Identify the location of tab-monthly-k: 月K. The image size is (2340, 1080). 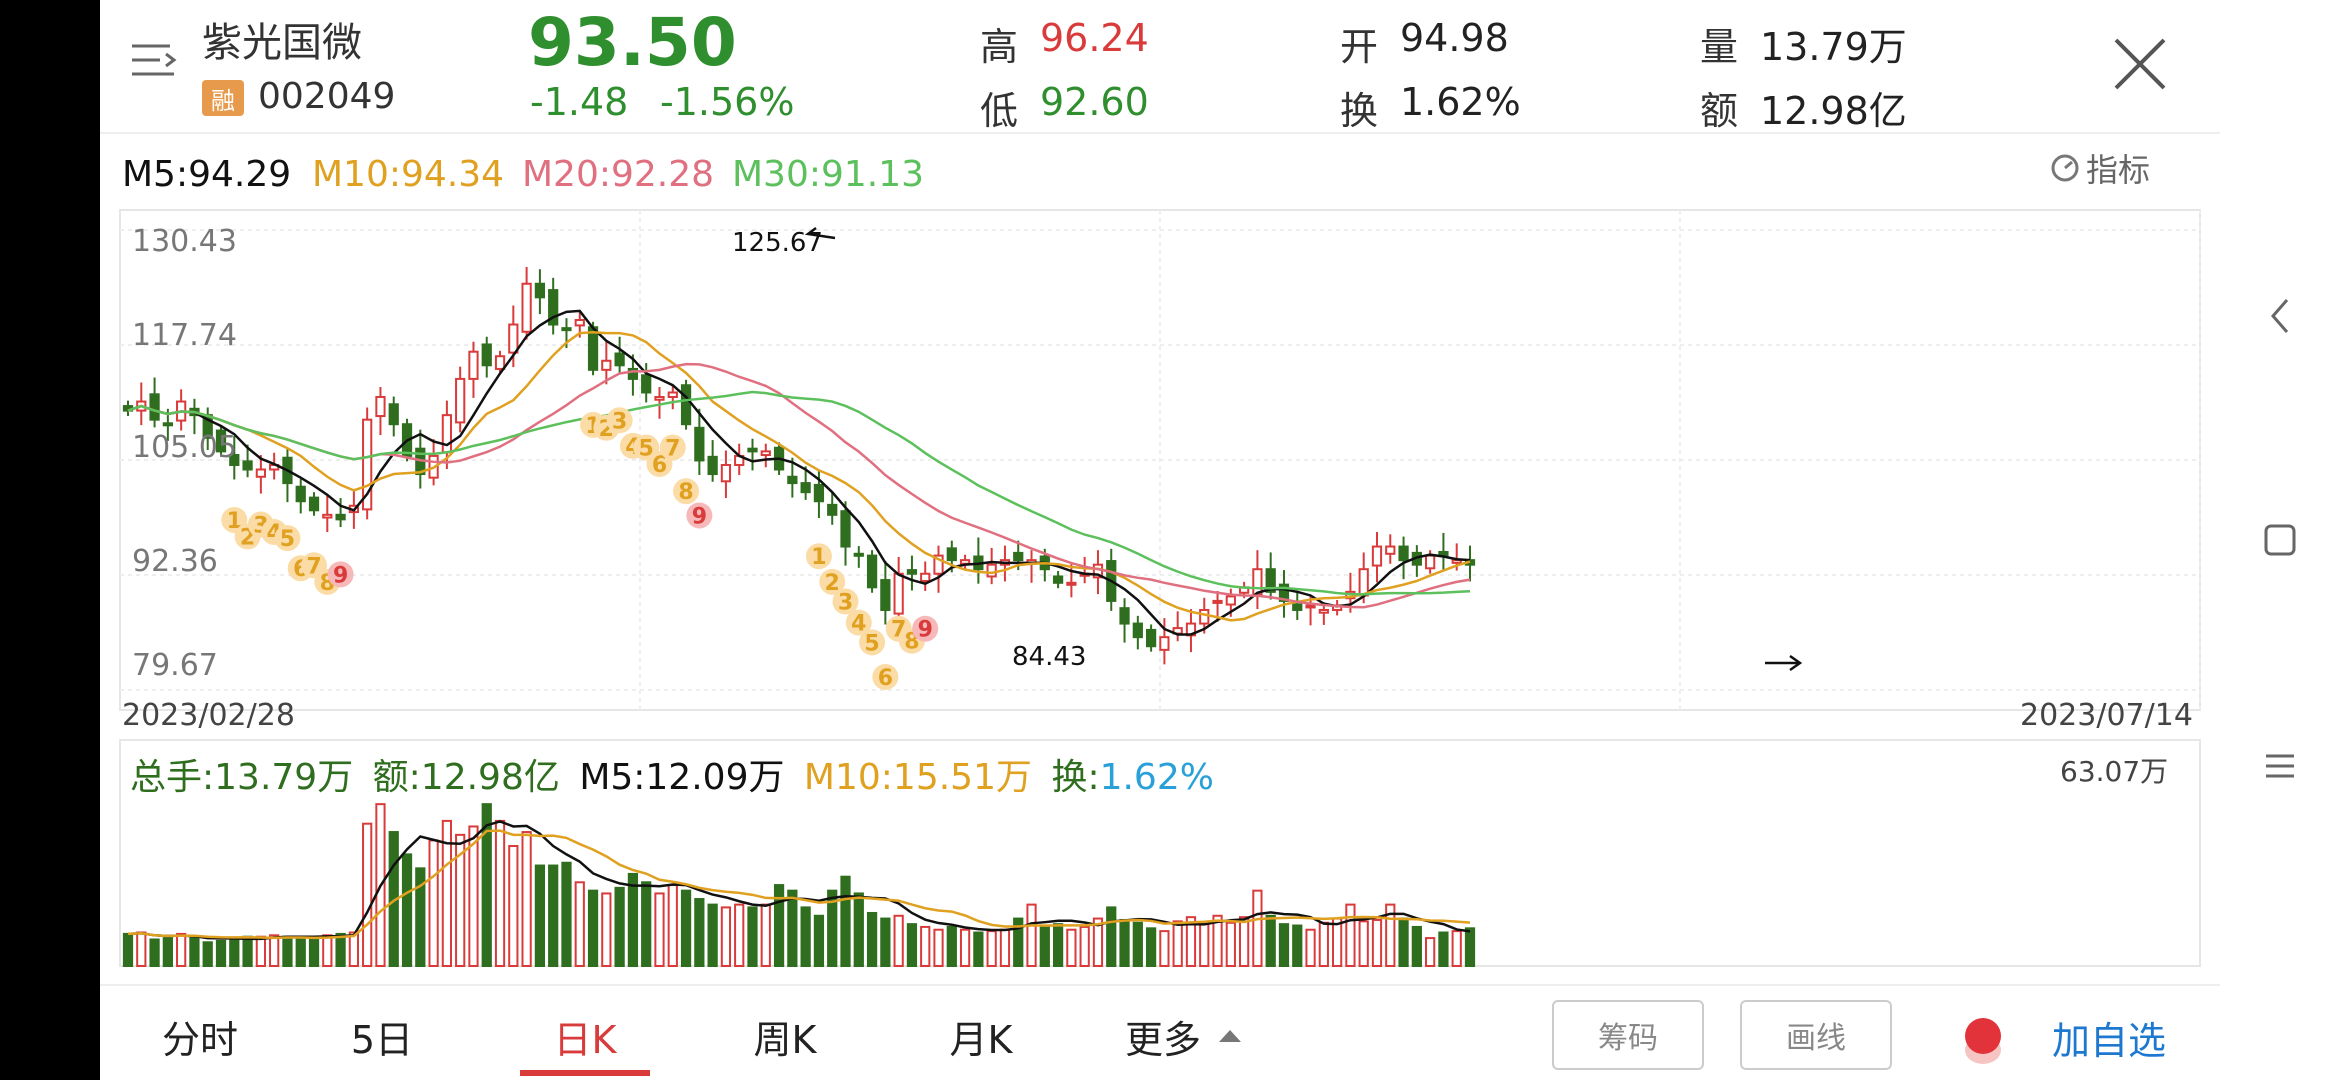
(981, 1039).